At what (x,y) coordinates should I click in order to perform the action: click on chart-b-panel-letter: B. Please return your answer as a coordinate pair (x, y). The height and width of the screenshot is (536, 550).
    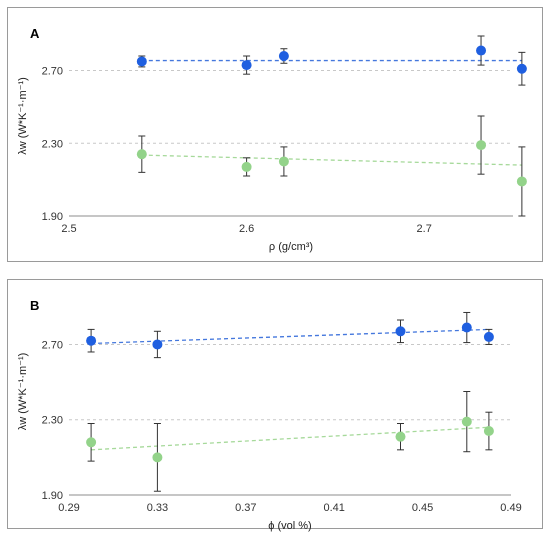
    Looking at the image, I should click on (34, 305).